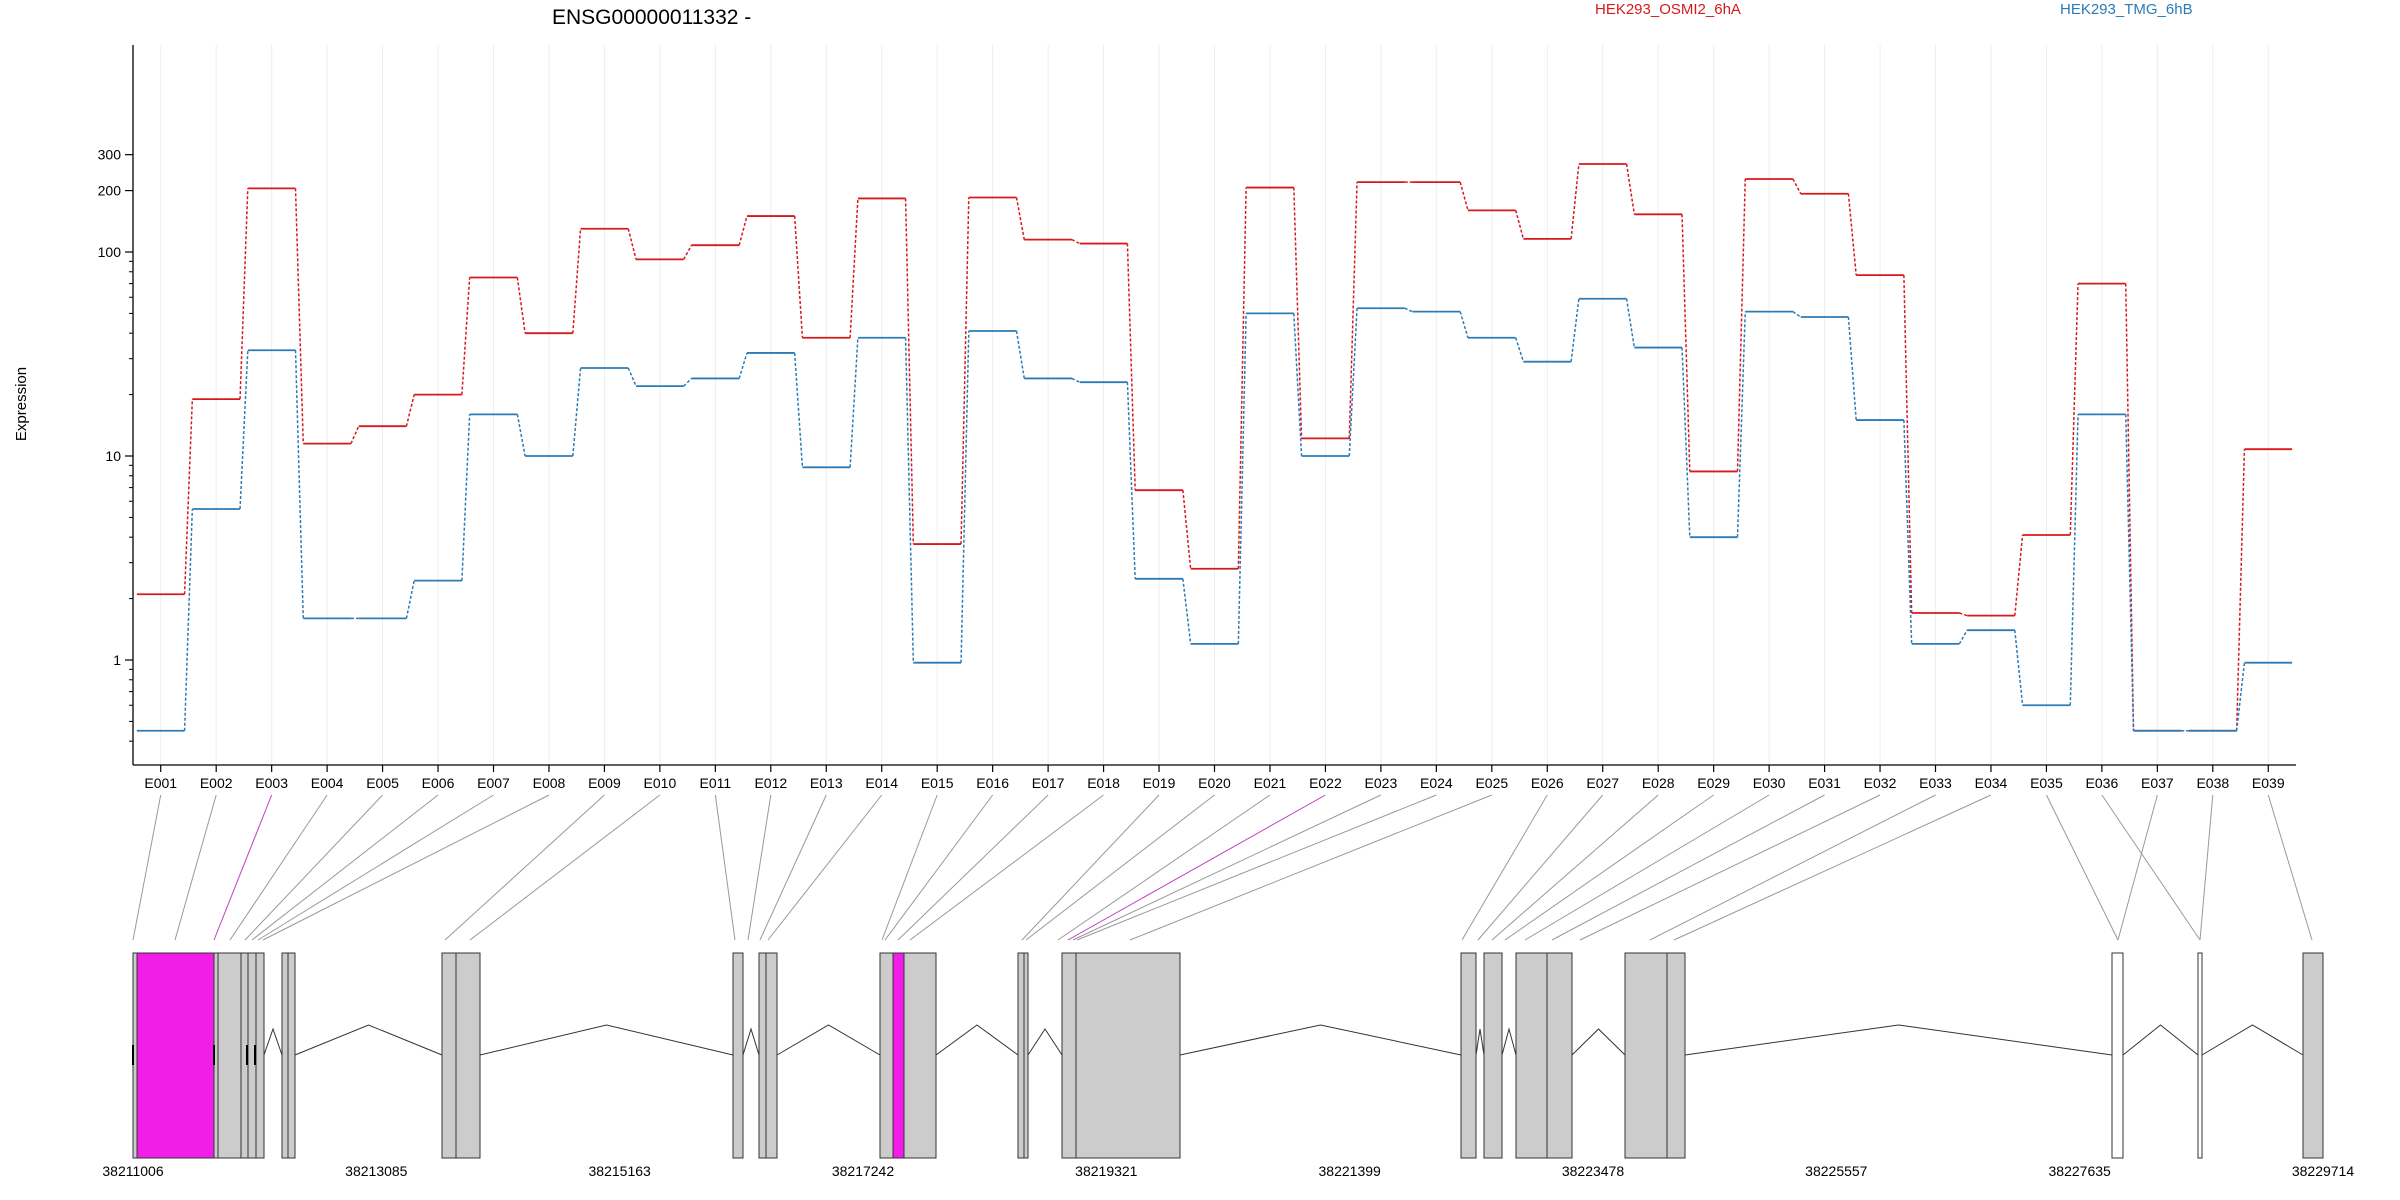  Describe the element at coordinates (549, 783) in the screenshot. I see `x-tick-label-e008: E008` at that location.